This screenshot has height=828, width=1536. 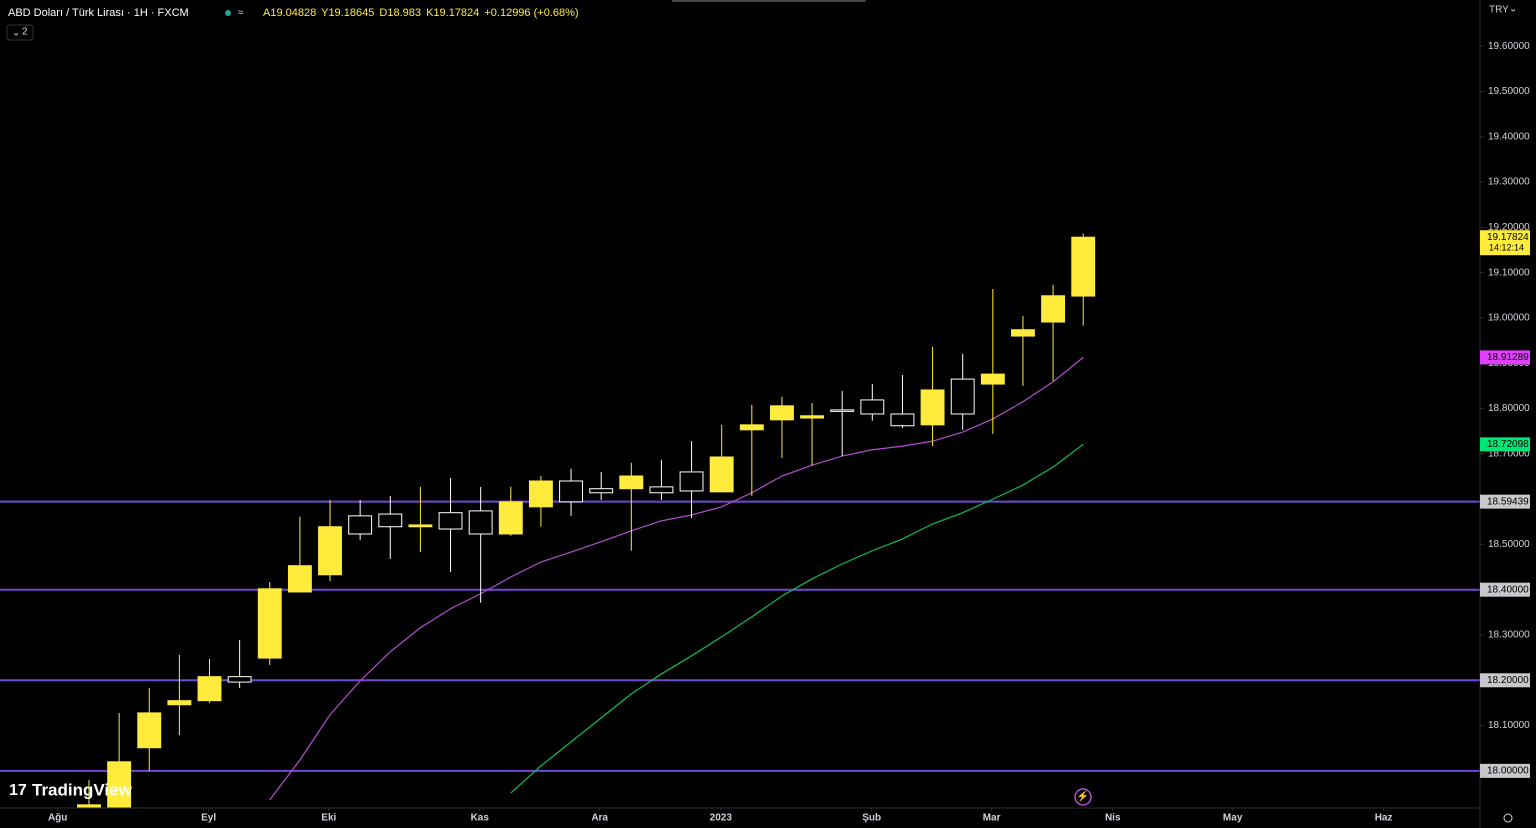 I want to click on lightning-icon: ⚡, so click(x=1083, y=796).